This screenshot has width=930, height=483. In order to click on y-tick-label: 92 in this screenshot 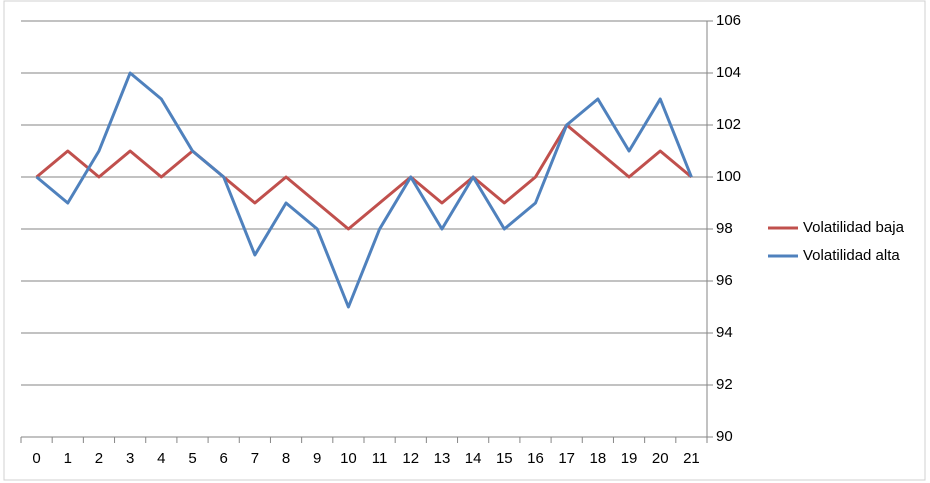, I will do `click(724, 384)`.